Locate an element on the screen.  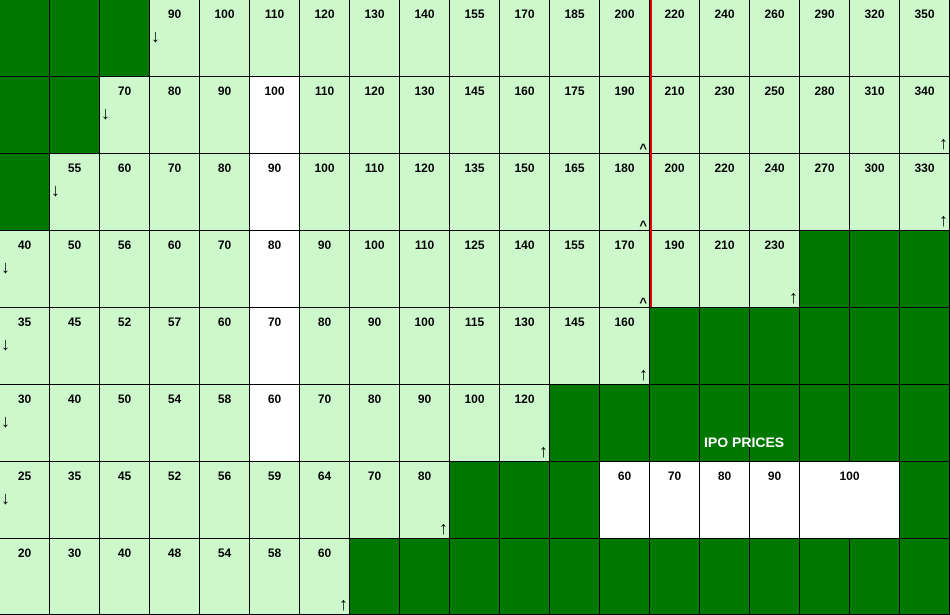
price-value: 220 is located at coordinates (674, 14).